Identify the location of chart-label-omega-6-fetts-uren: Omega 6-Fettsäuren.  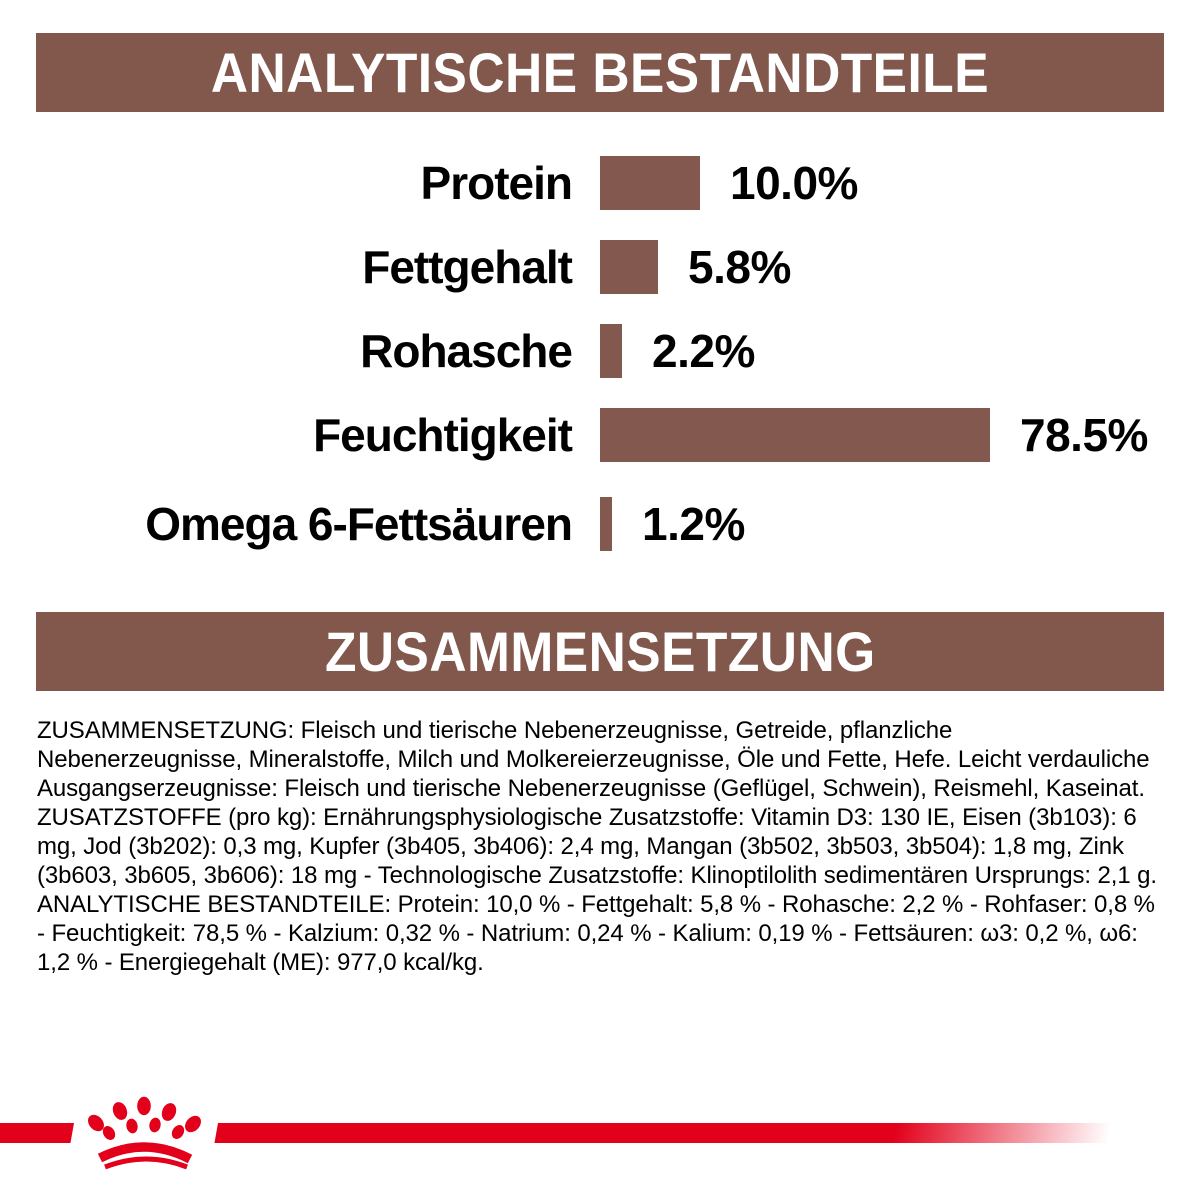
(359, 524).